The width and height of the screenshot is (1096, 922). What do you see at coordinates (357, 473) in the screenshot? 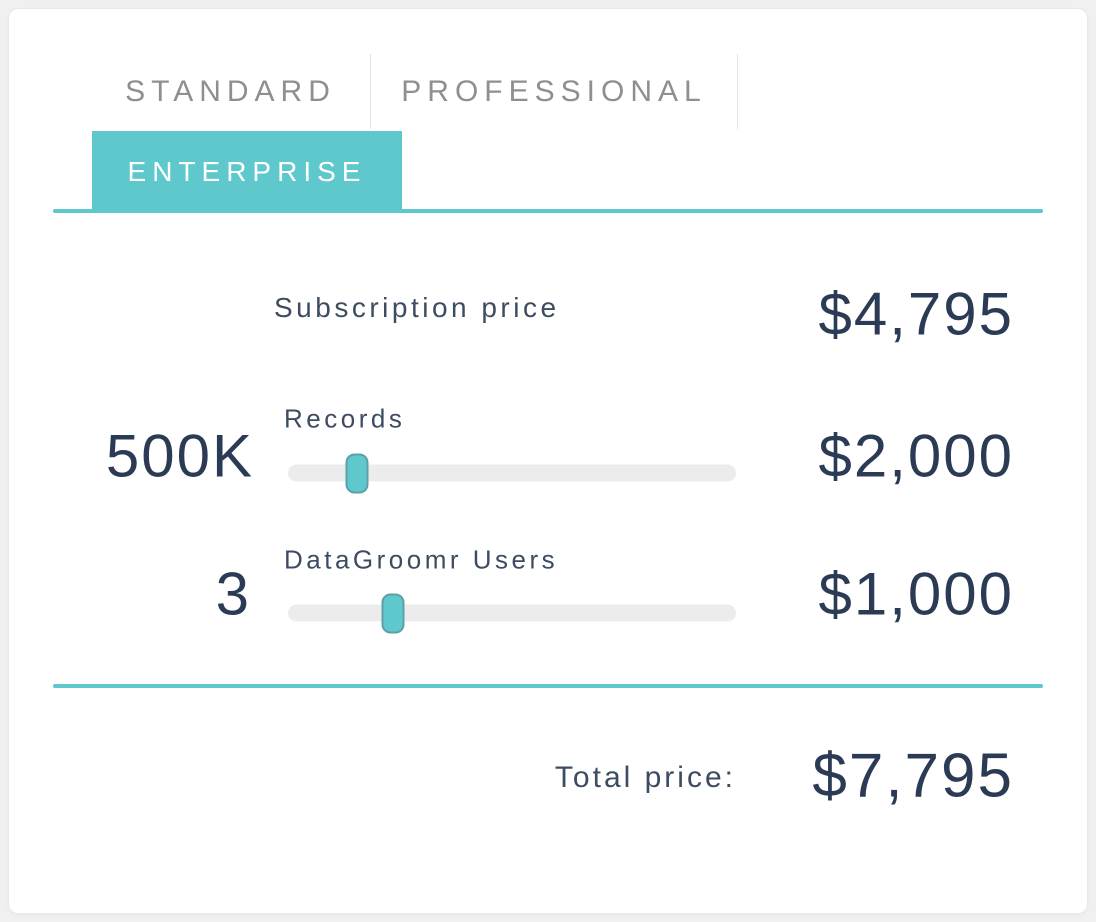
I see `records-slider-thumb` at bounding box center [357, 473].